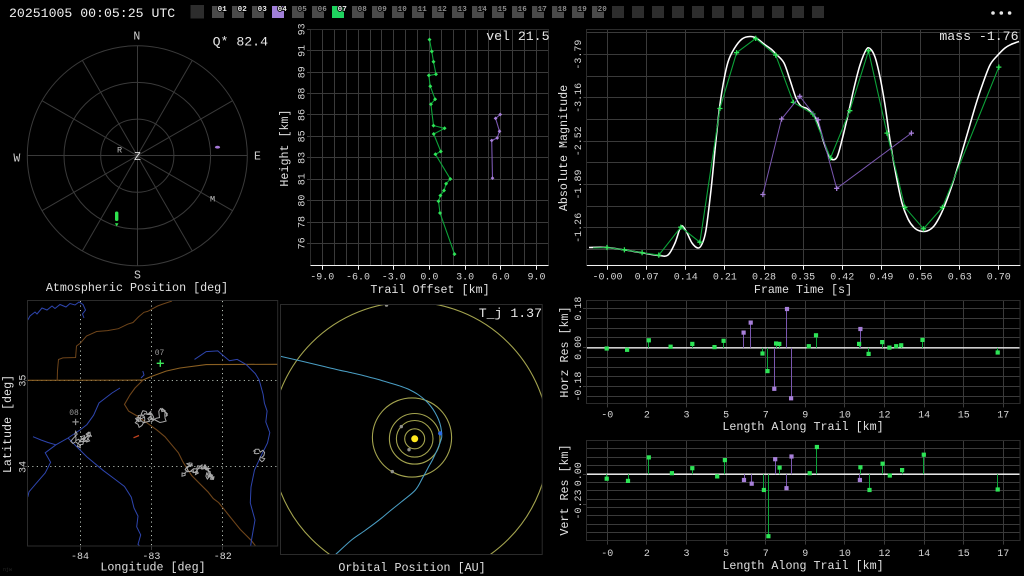 This screenshot has width=1024, height=576. What do you see at coordinates (257, 157) in the screenshot?
I see `svg-text: E` at bounding box center [257, 157].